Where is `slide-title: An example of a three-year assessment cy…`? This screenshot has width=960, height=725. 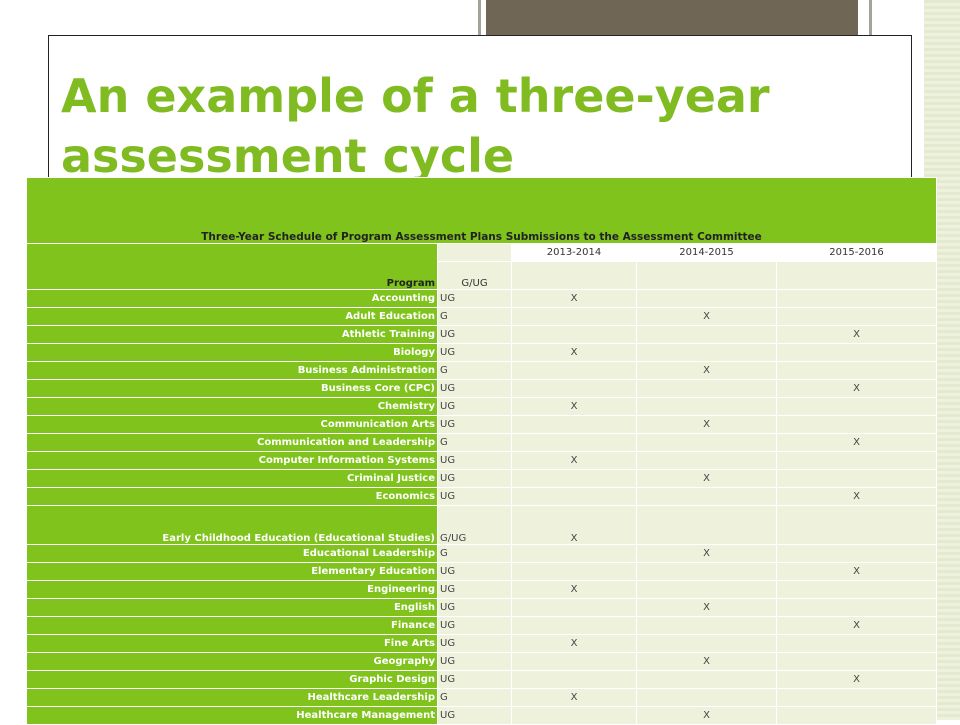
slide-title: An example of a three-year assessment cy… is located at coordinates (415, 126).